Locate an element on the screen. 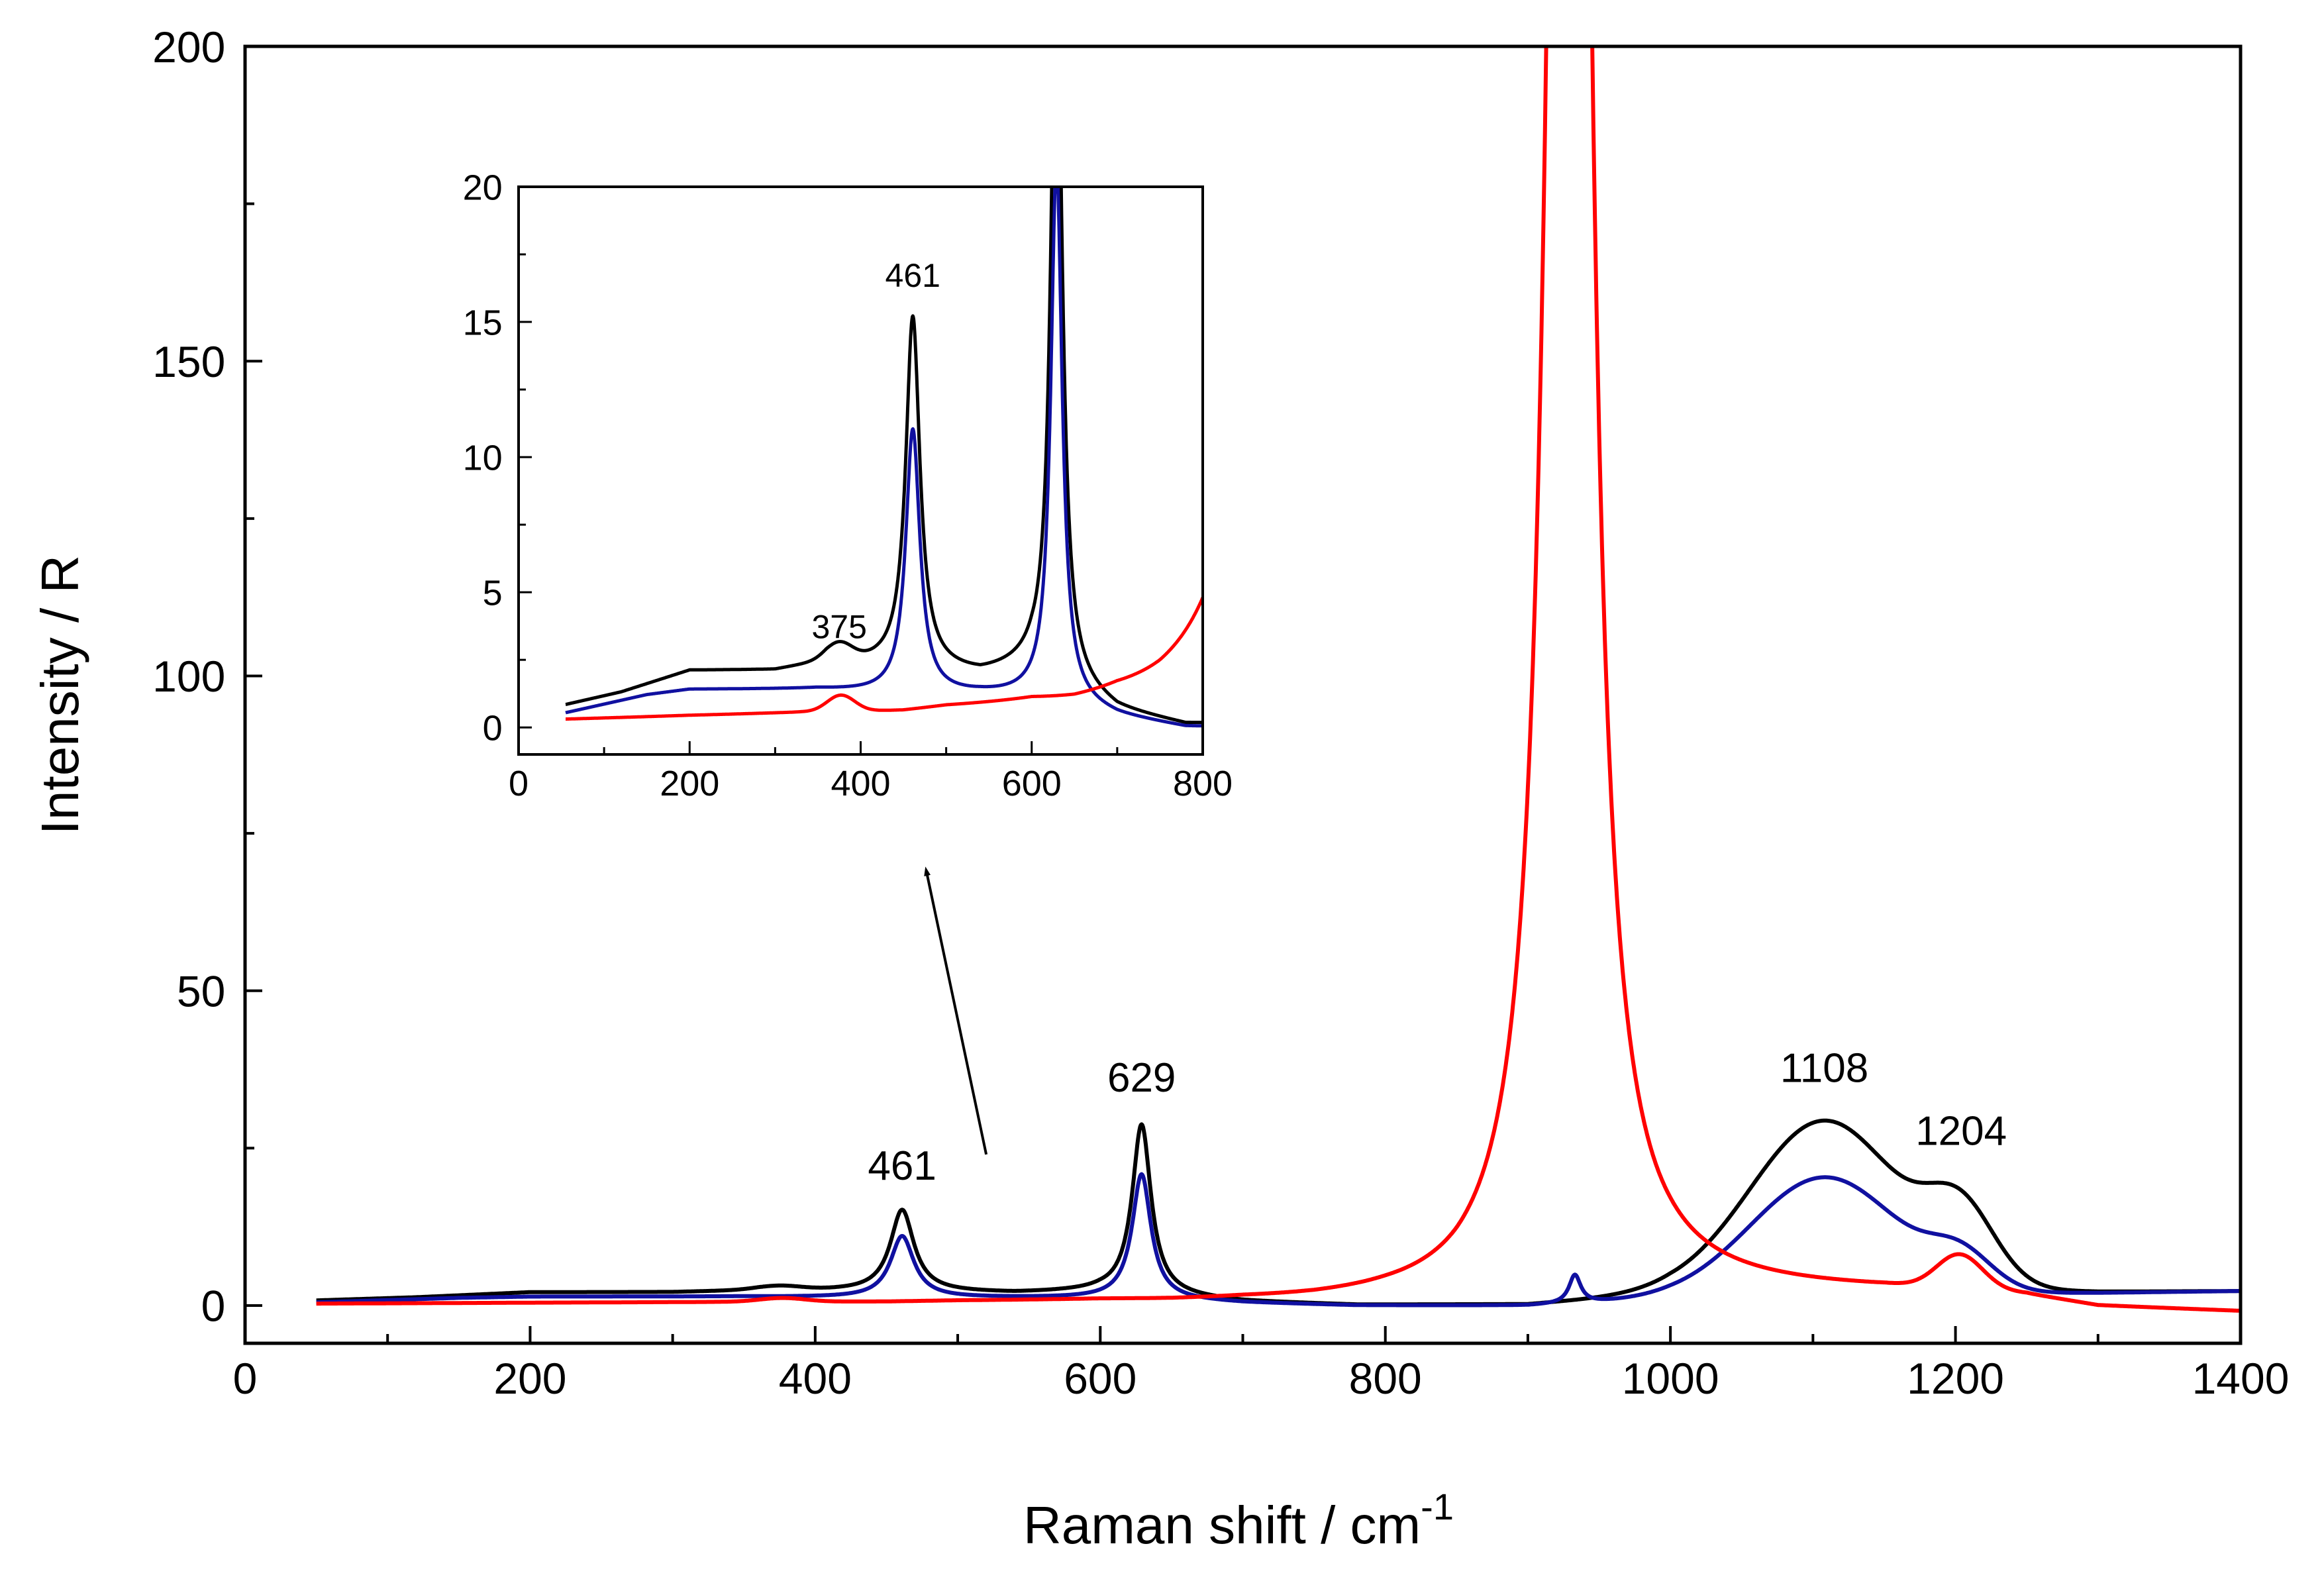 The image size is (2324, 1593). inset-background is located at coordinates (861, 470).